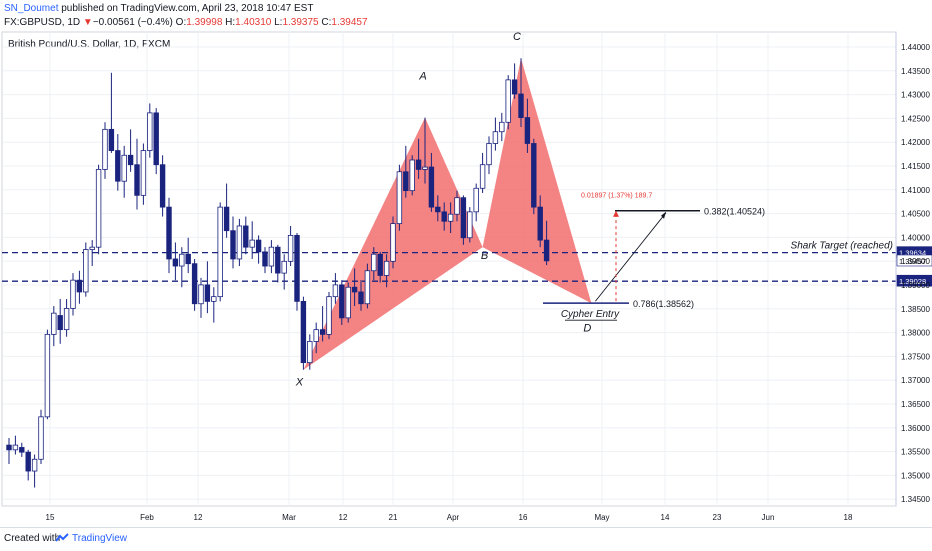  What do you see at coordinates (912, 281) in the screenshot?
I see `price-tag-label: 1.39028` at bounding box center [912, 281].